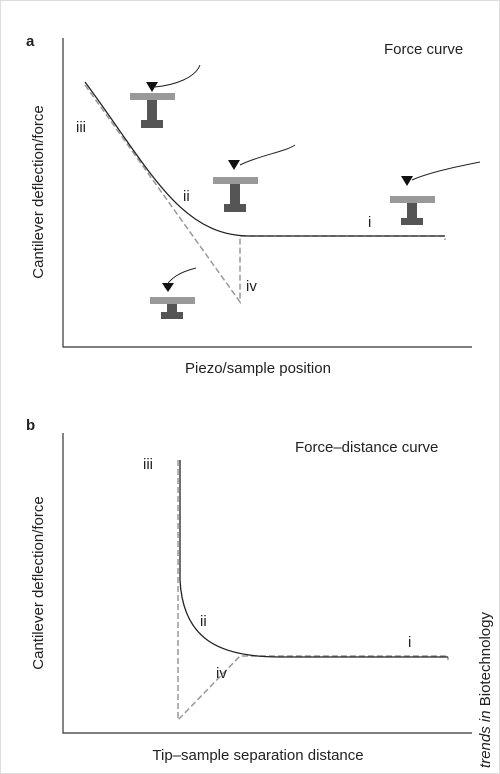 This screenshot has height=774, width=500. Describe the element at coordinates (485, 739) in the screenshot. I see `credit-prefix: trends in` at that location.